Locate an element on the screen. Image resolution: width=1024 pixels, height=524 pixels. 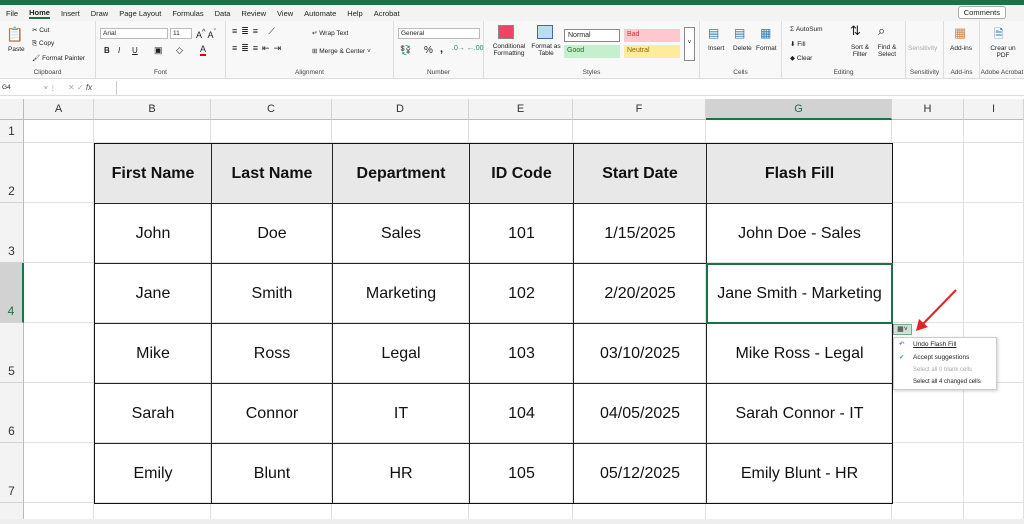
table-cell: 2/20/2025 is located at coordinates (640, 293).